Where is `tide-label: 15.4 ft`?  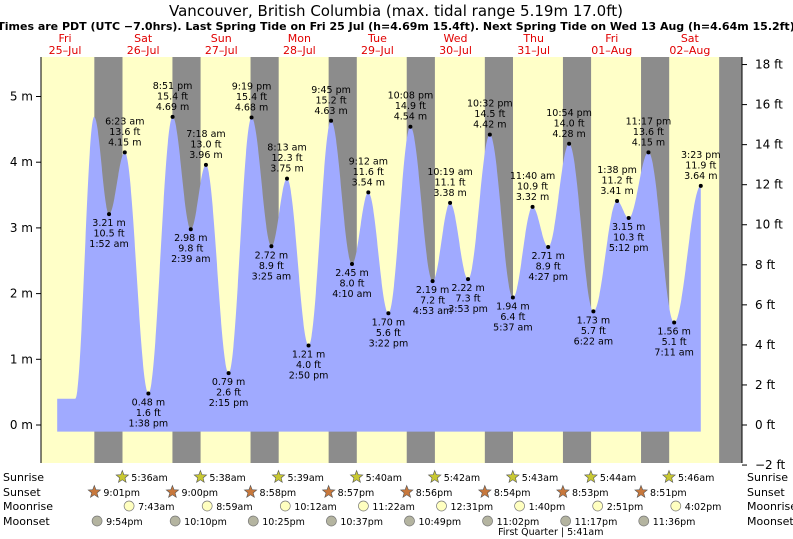 tide-label: 15.4 ft is located at coordinates (251, 97).